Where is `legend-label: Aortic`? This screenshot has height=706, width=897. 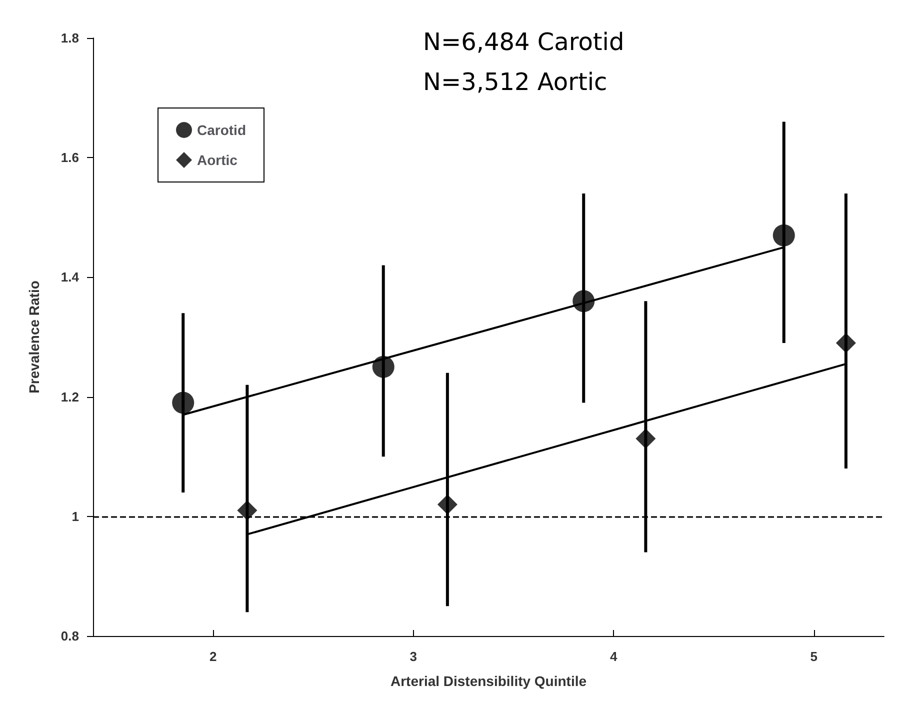 legend-label: Aortic is located at coordinates (217, 160).